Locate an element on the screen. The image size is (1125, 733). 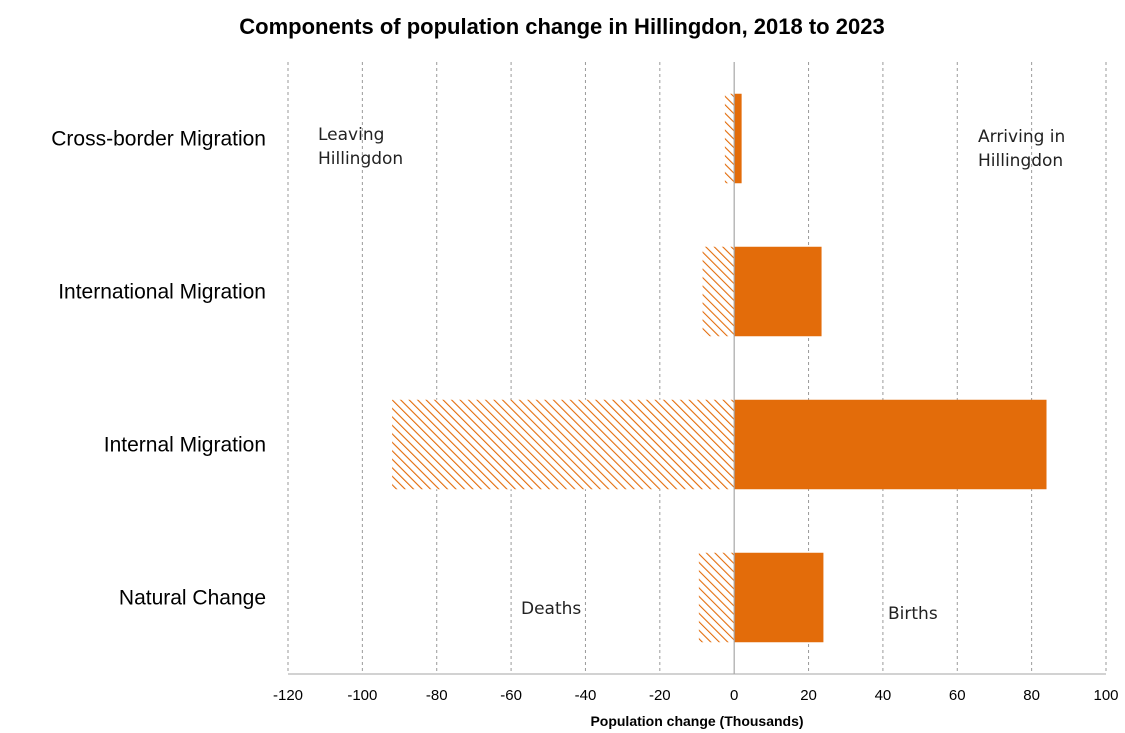
x-tick-label: -40 is located at coordinates (586, 695).